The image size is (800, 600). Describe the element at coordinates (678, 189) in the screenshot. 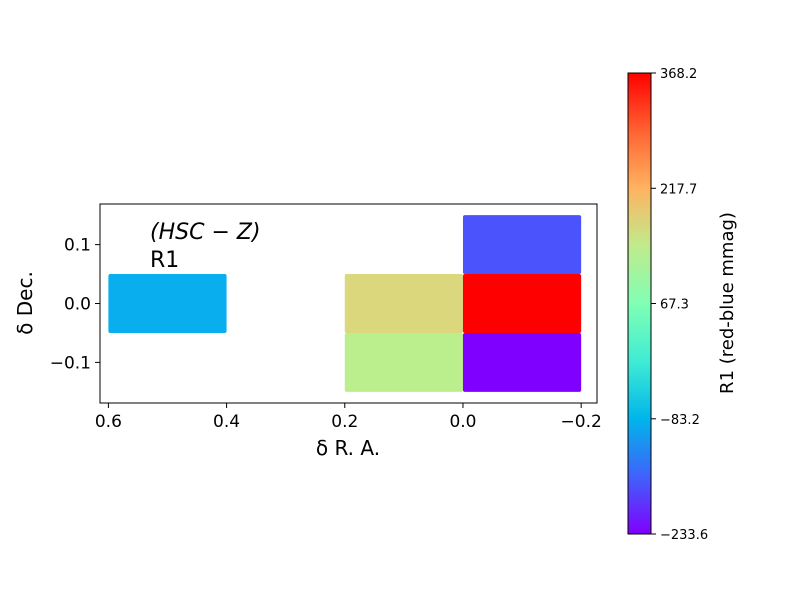

I see `colorbar-tick-label: 217.7` at that location.